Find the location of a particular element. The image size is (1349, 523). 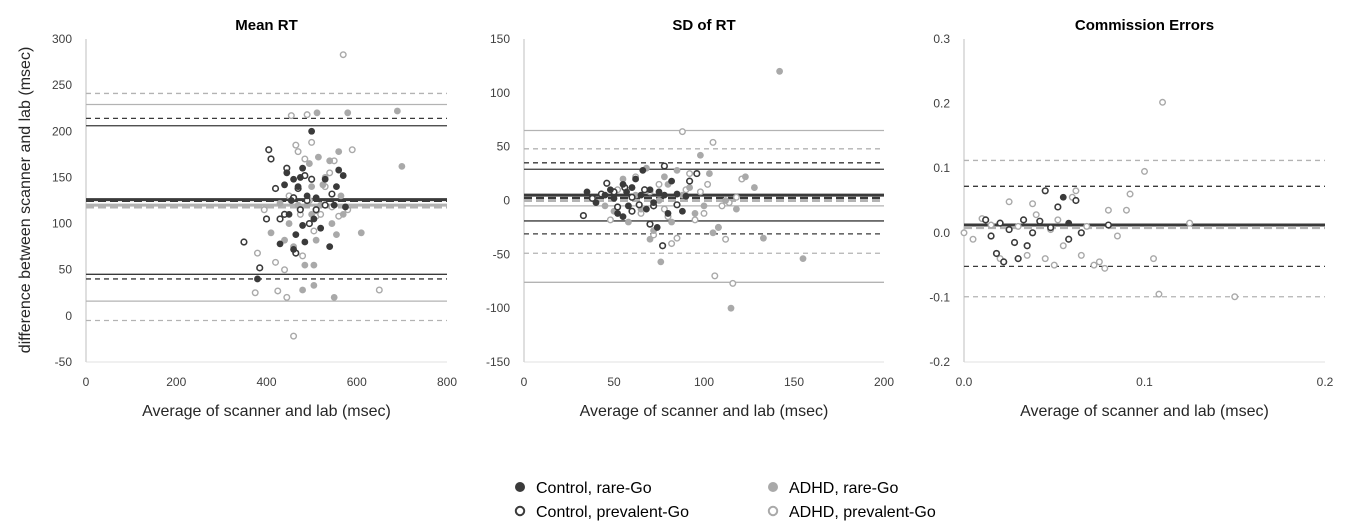

x-tick-label: 400 is located at coordinates (266, 382).